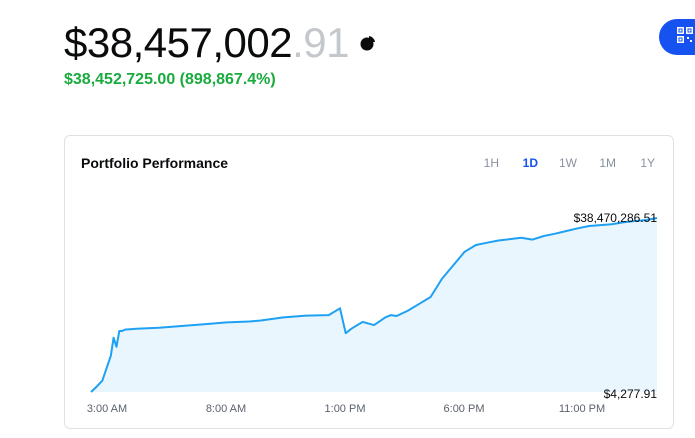 This screenshot has height=438, width=695. I want to click on x-tick-label: 3:00 AM, so click(107, 409).